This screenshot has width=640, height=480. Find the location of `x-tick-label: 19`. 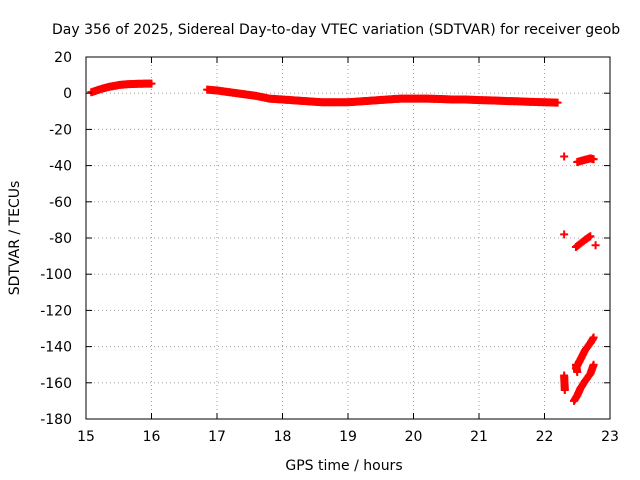

x-tick-label: 19 is located at coordinates (348, 437).